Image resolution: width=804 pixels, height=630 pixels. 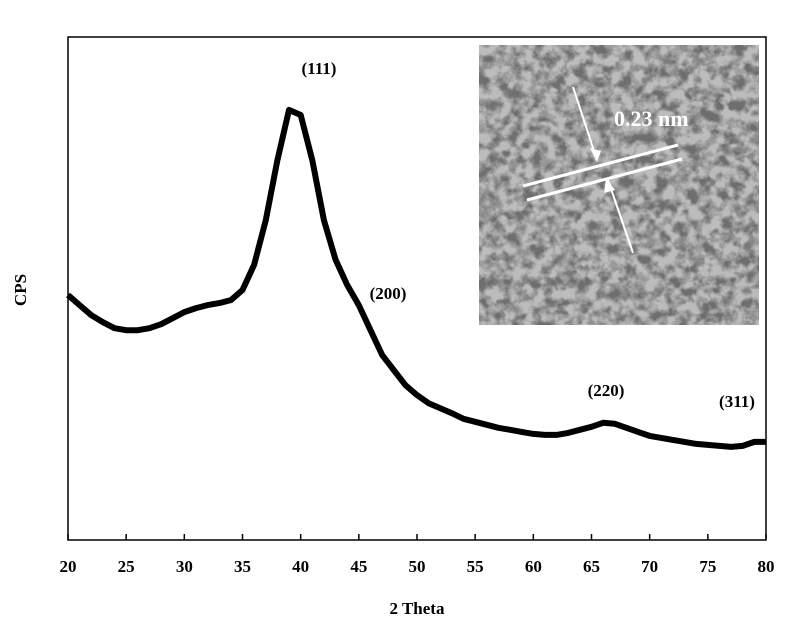 What do you see at coordinates (651, 118) in the screenshot?
I see `inset-label: 0.23 nm` at bounding box center [651, 118].